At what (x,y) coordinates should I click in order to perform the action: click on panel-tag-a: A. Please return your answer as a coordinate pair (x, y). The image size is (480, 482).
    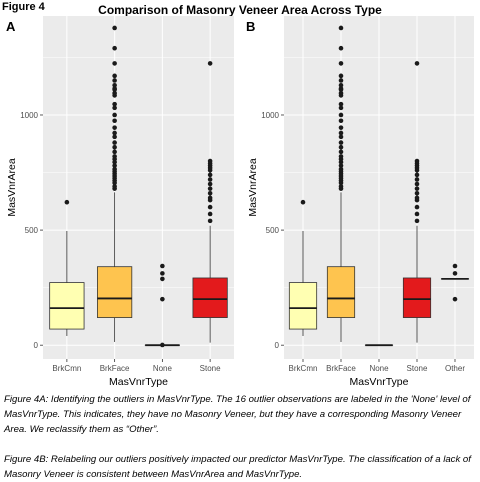
    Looking at the image, I should click on (11, 26).